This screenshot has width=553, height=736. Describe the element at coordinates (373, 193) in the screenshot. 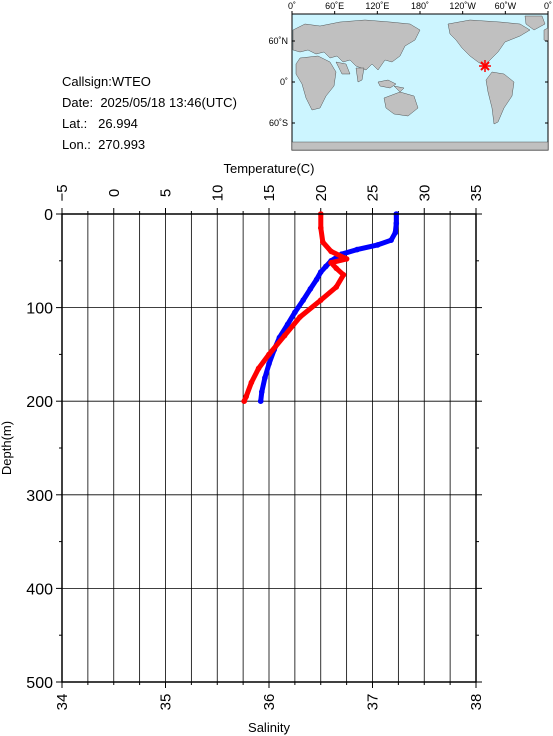

I see `temperature-tick-label: 25` at that location.